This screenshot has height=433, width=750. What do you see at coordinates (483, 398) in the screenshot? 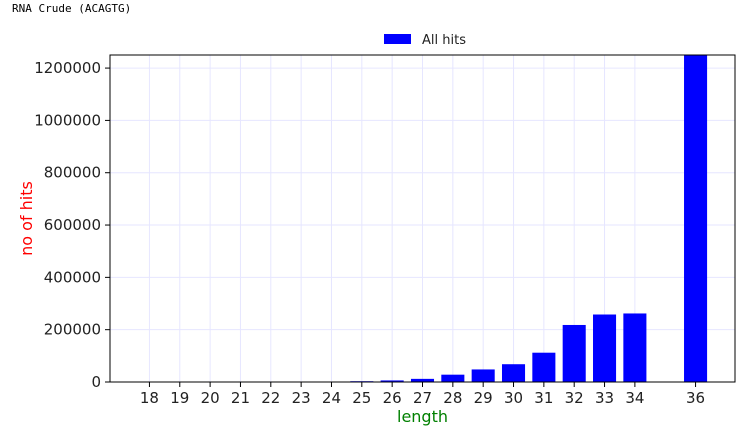
I see `x-tick-label: 29` at bounding box center [483, 398].